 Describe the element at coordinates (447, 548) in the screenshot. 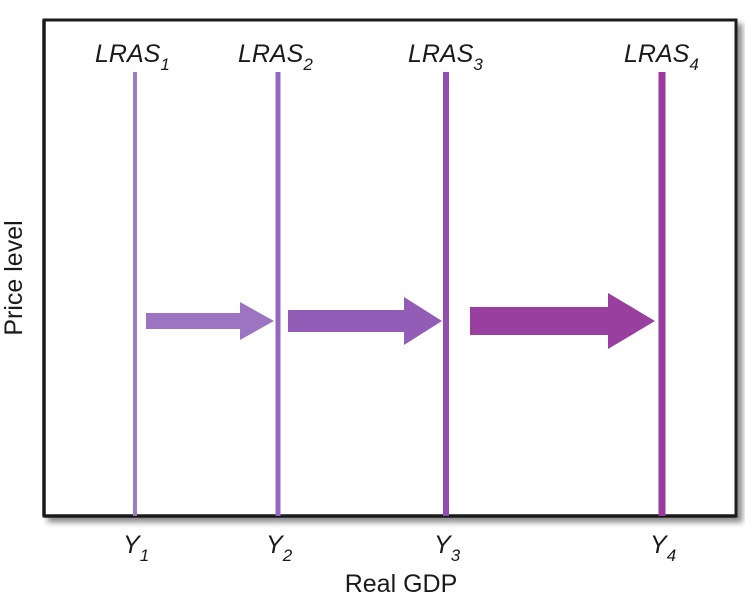

I see `y3-tick-label: Y3` at that location.